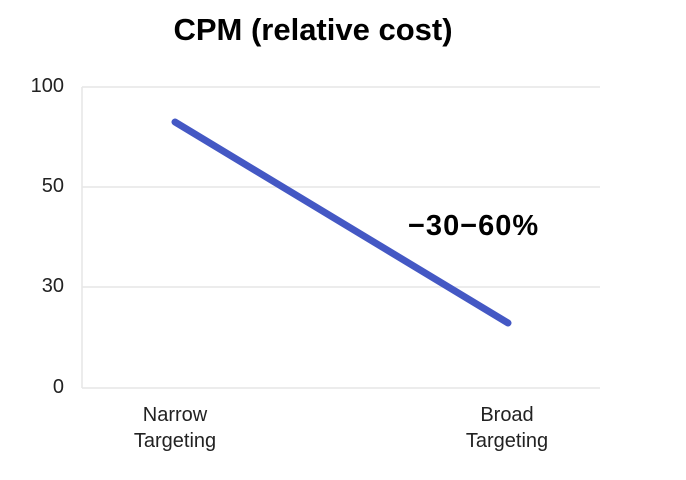 The width and height of the screenshot is (686, 480). Describe the element at coordinates (47, 86) in the screenshot. I see `y-tick-100: 100` at that location.